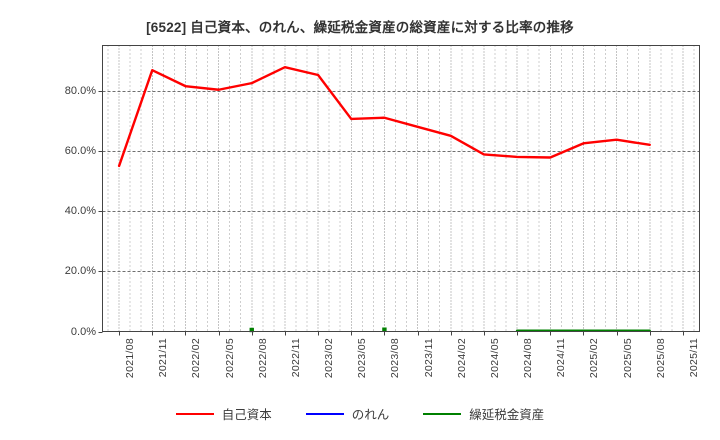 The image size is (720, 440). What do you see at coordinates (163, 358) in the screenshot?
I see `x-axis-tick-label: 2021/11` at bounding box center [163, 358].